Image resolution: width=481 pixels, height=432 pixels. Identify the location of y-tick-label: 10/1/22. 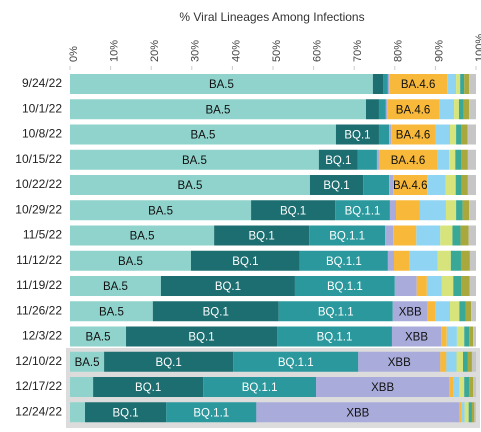
(42, 108).